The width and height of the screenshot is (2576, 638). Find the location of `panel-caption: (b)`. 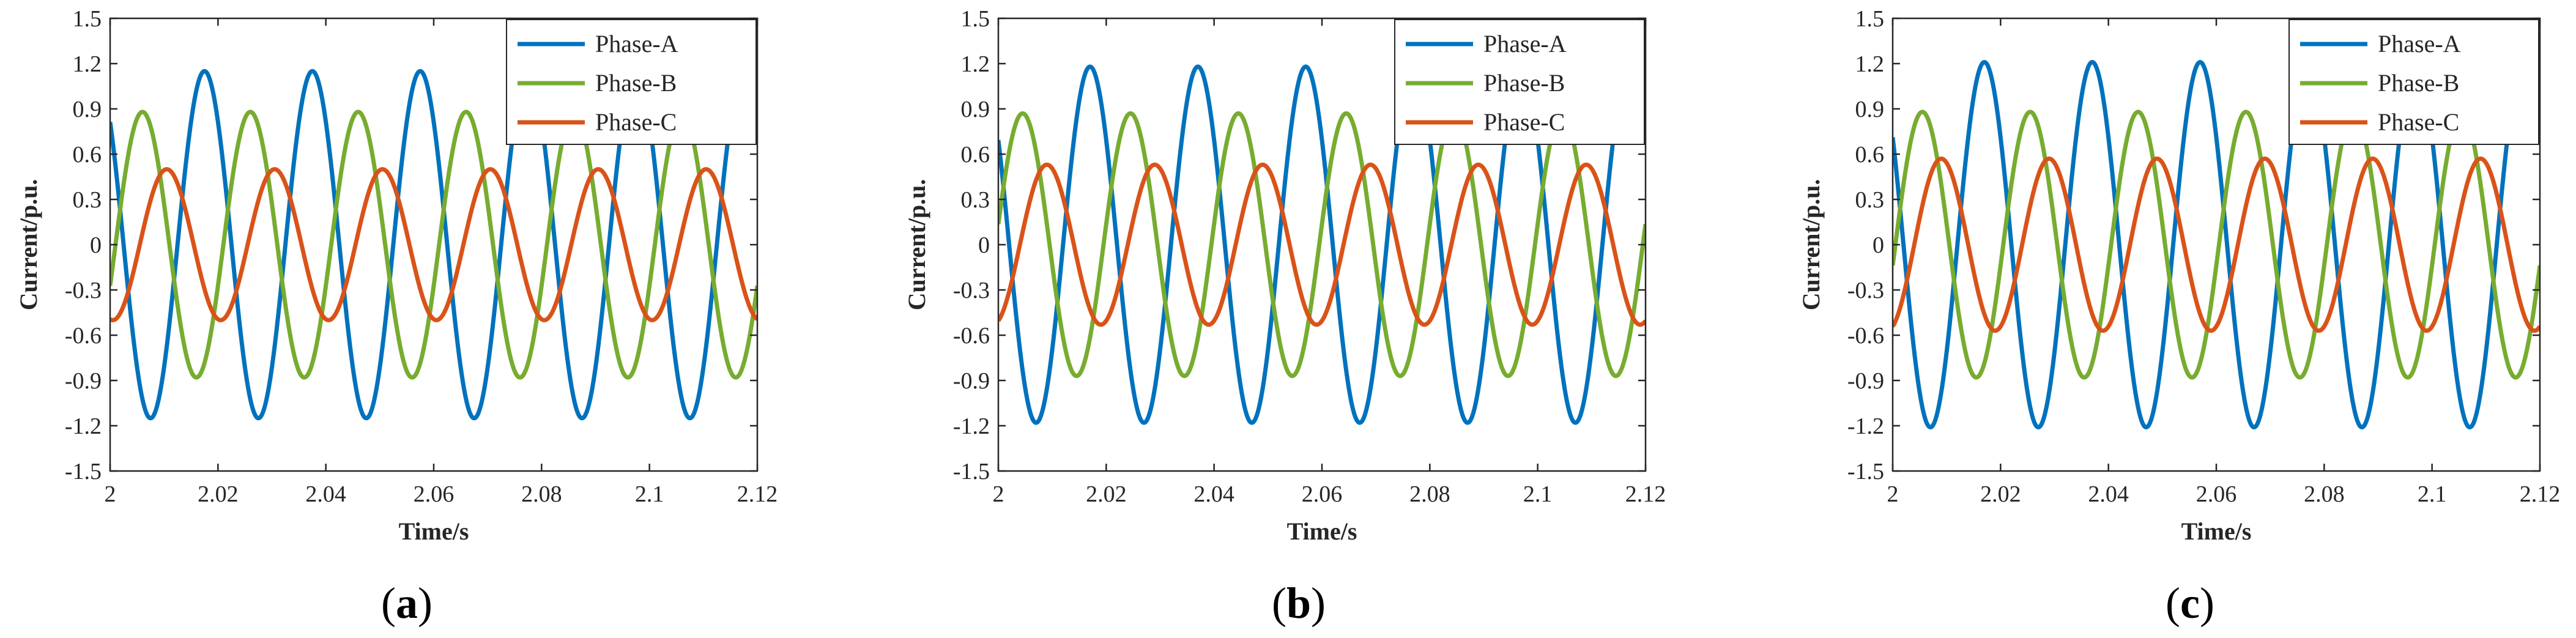

panel-caption: (b) is located at coordinates (1299, 603).